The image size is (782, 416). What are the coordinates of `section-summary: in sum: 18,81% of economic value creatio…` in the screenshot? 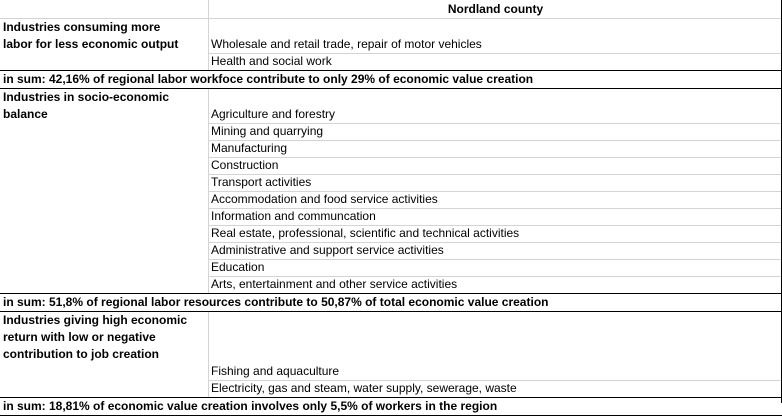 It's located at (250, 406).